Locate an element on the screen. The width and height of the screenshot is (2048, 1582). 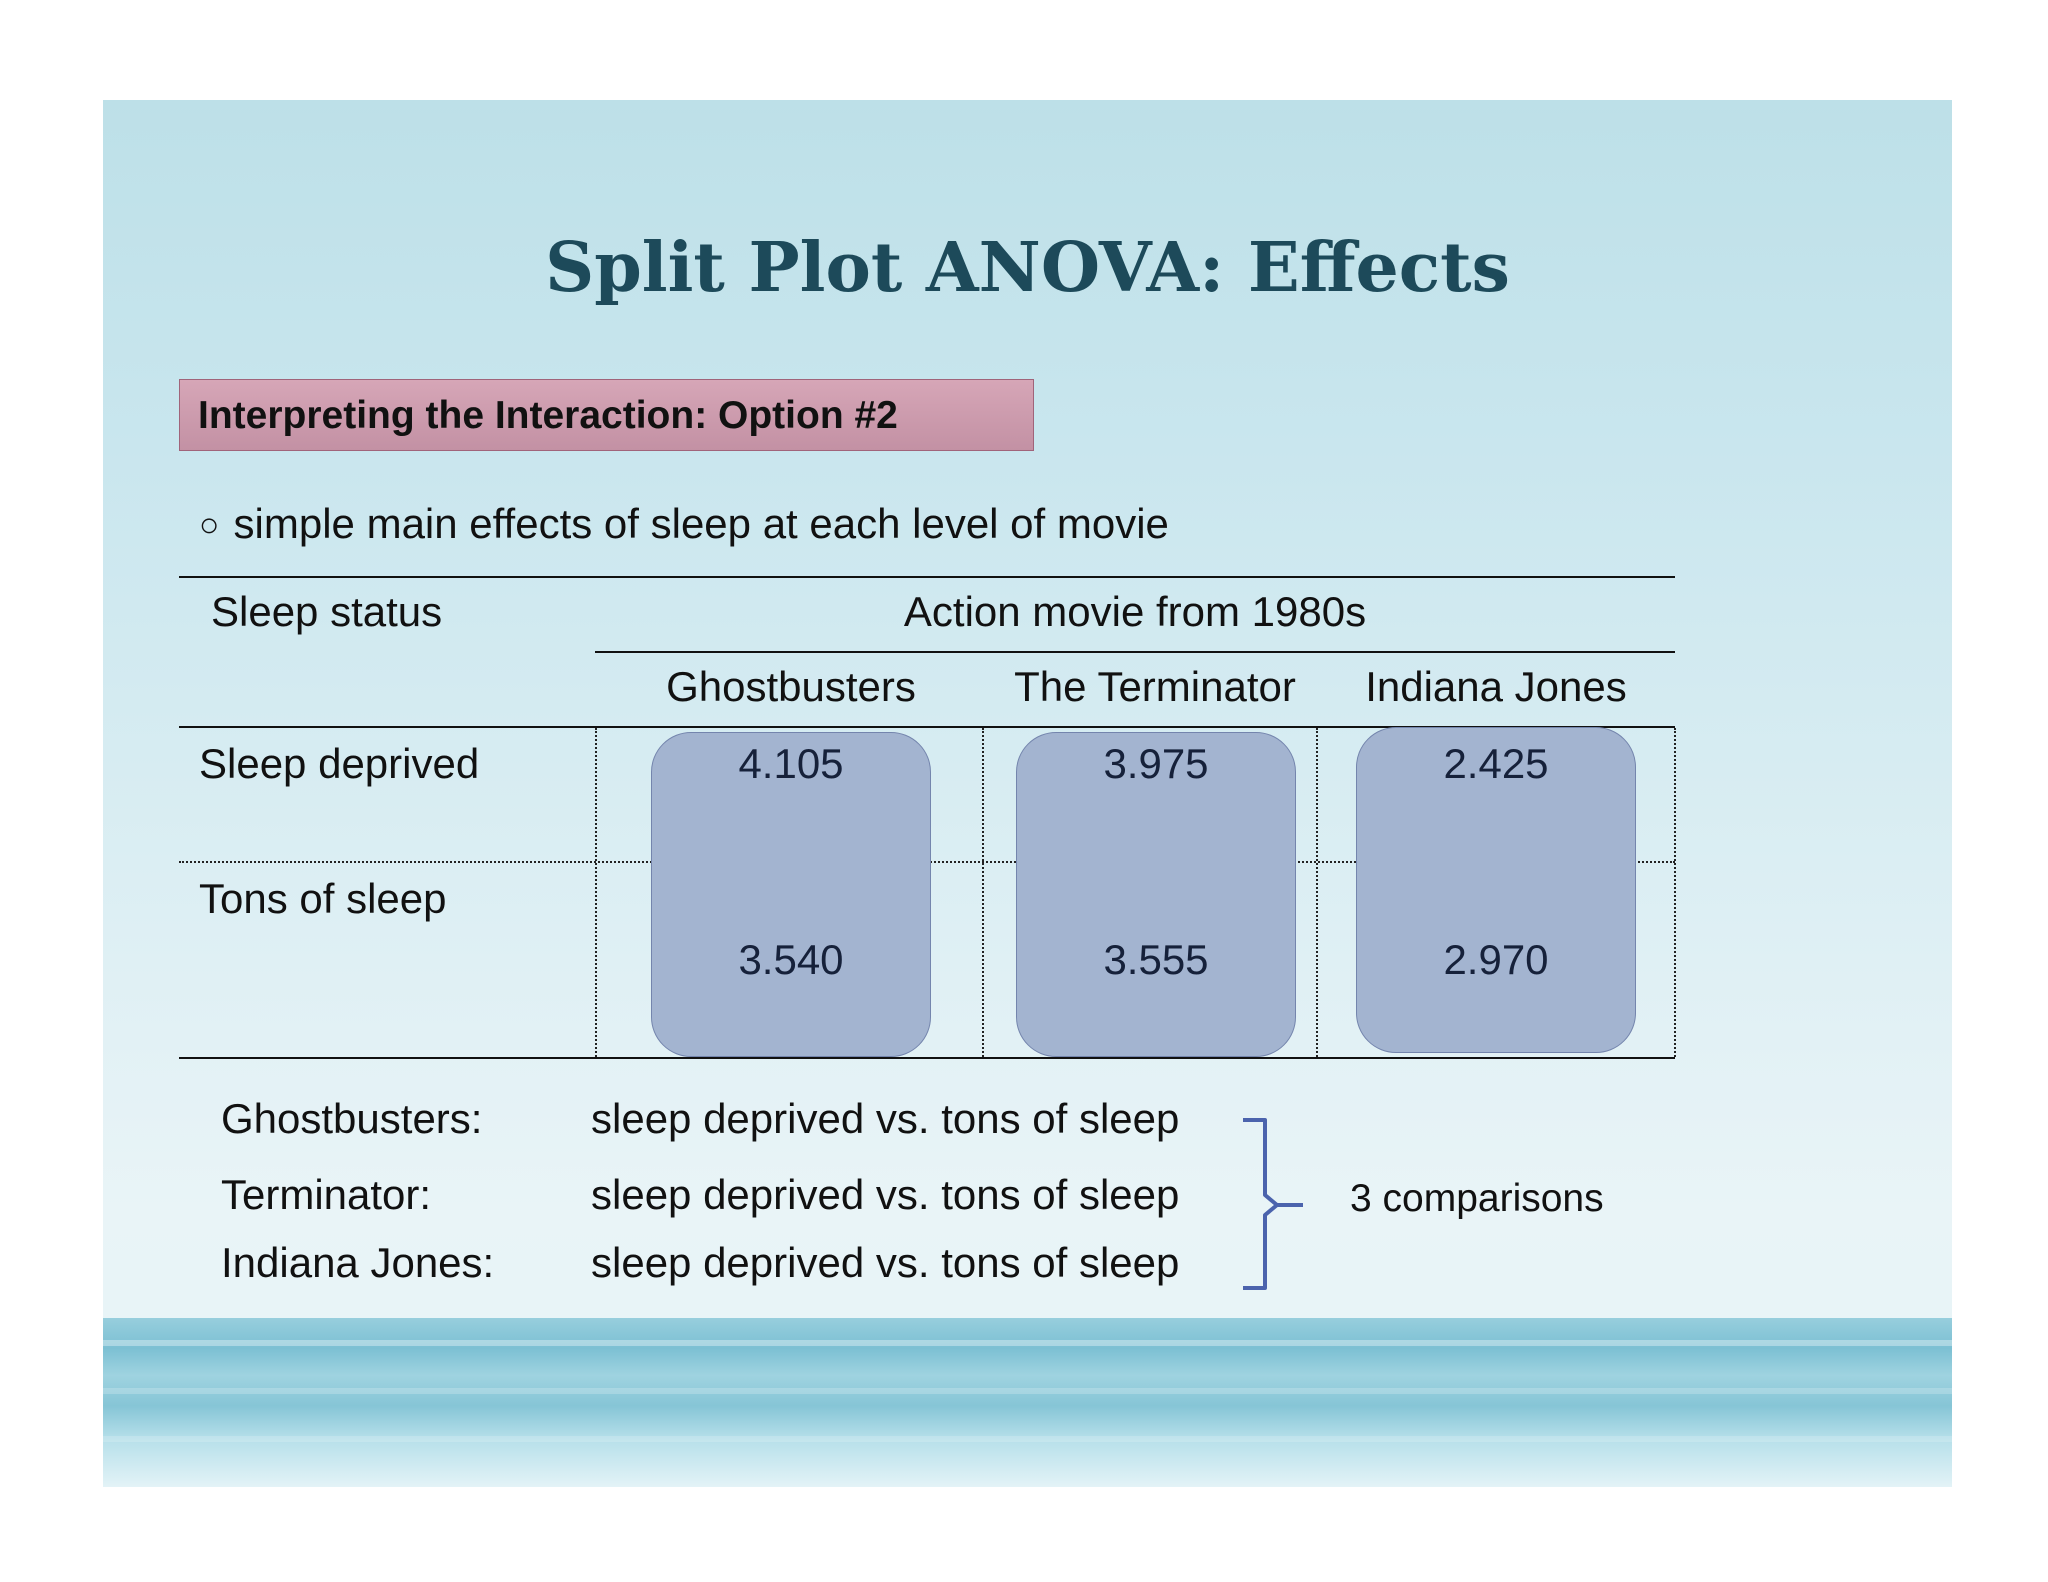
cell-value: 3.555 is located at coordinates (1156, 959).